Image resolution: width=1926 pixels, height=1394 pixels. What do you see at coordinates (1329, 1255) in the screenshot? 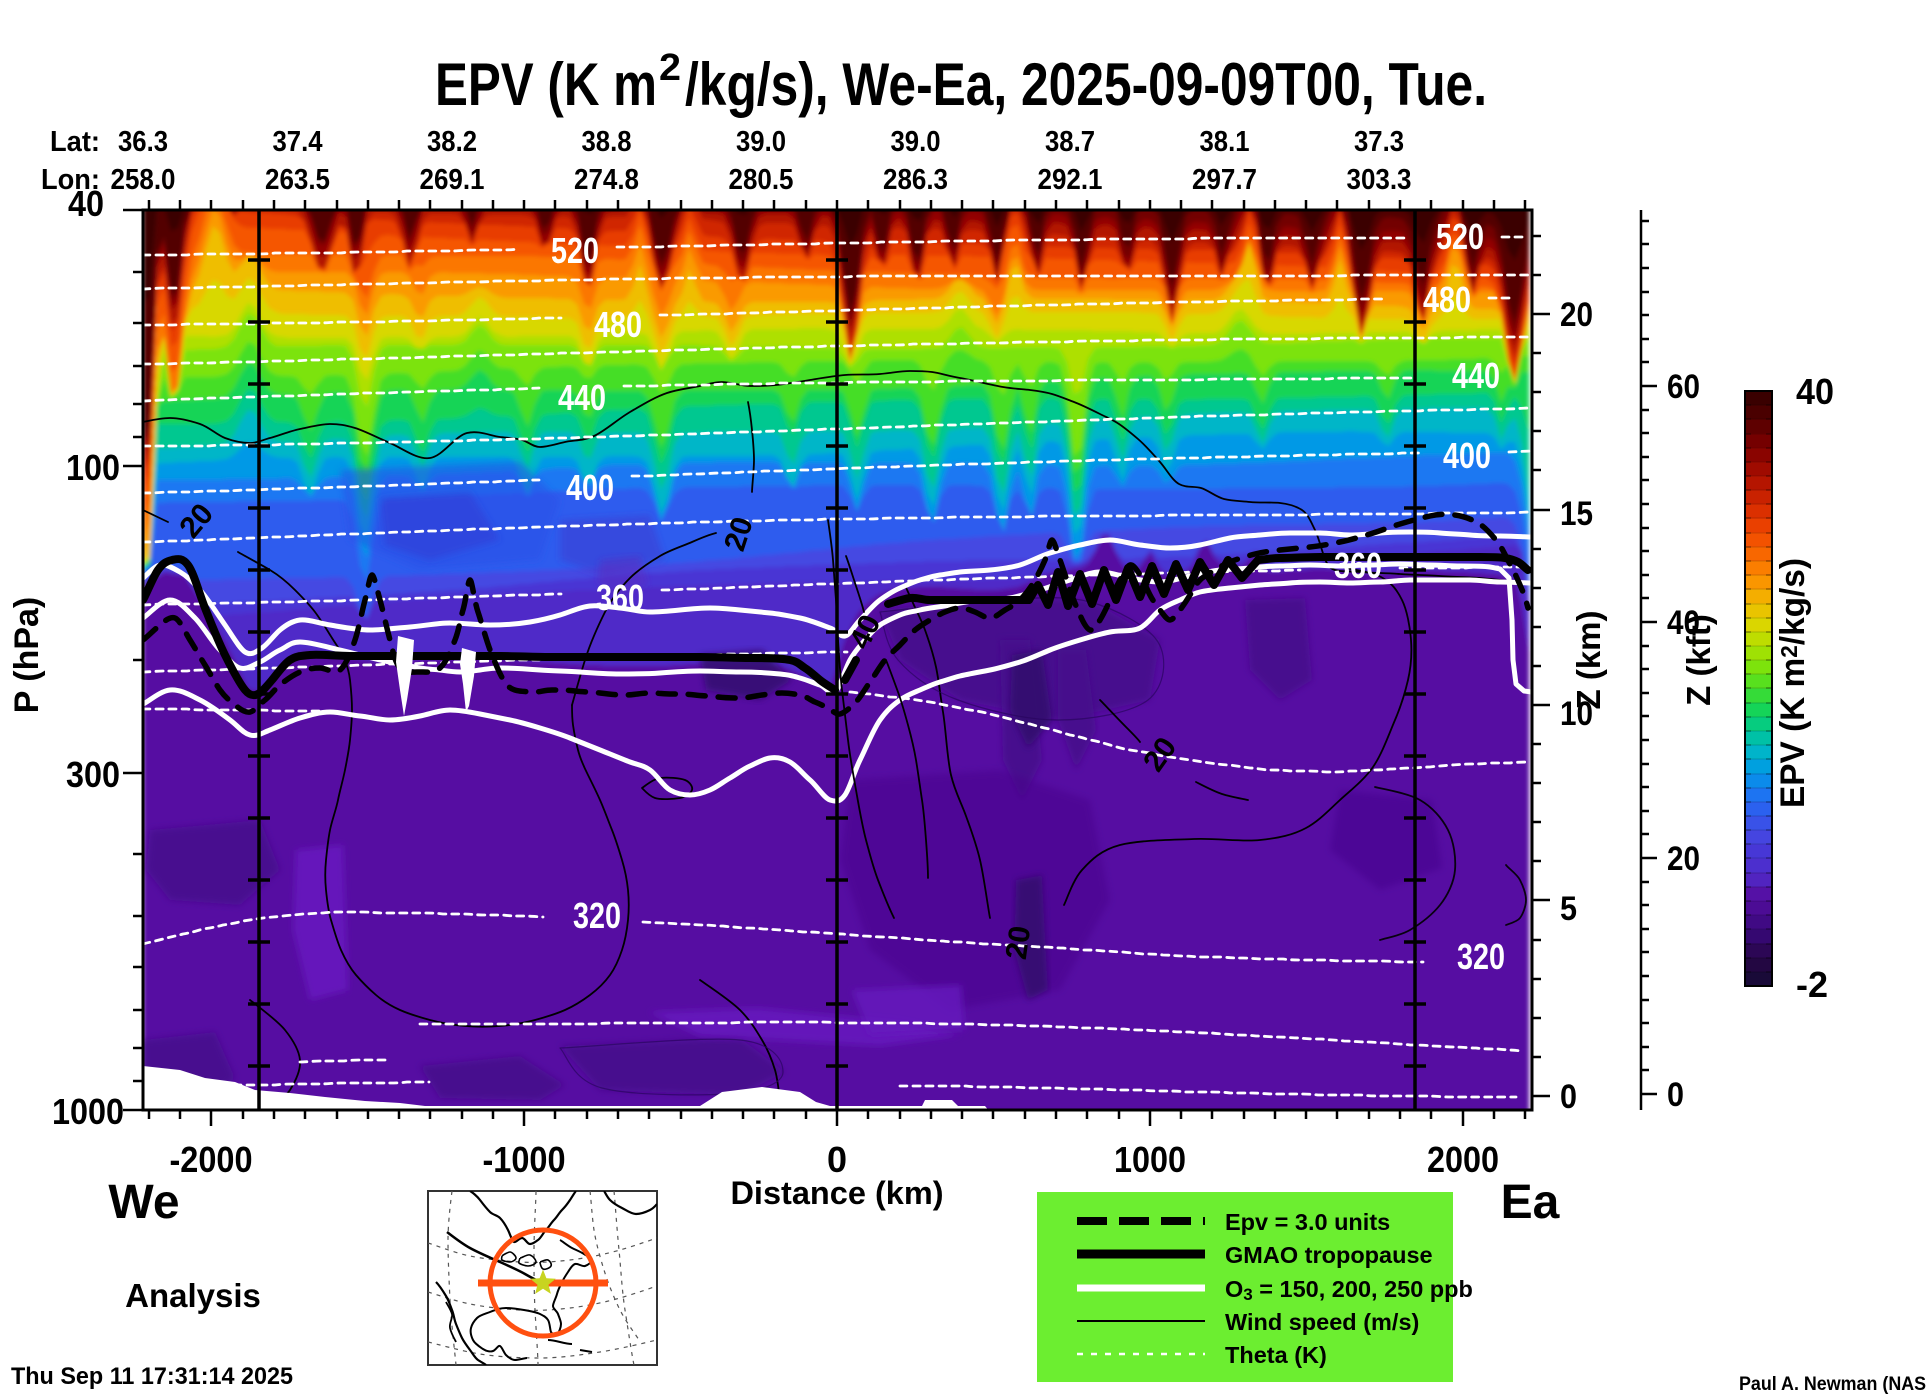
I see `svg-text: GMAO tropopause` at bounding box center [1329, 1255].